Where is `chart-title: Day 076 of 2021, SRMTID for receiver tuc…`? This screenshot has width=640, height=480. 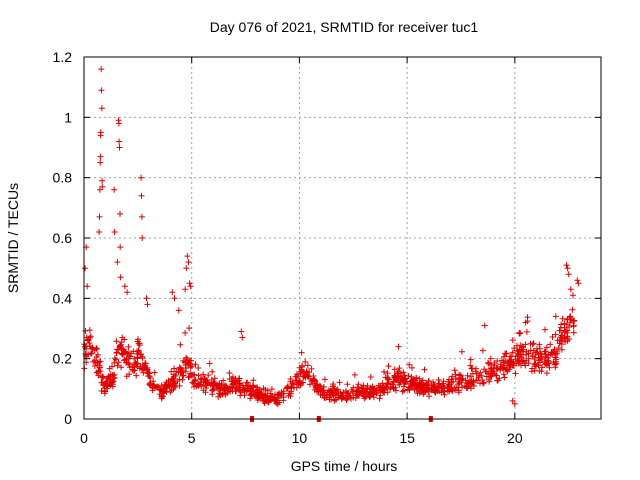 chart-title: Day 076 of 2021, SRMTID for receiver tuc… is located at coordinates (344, 27).